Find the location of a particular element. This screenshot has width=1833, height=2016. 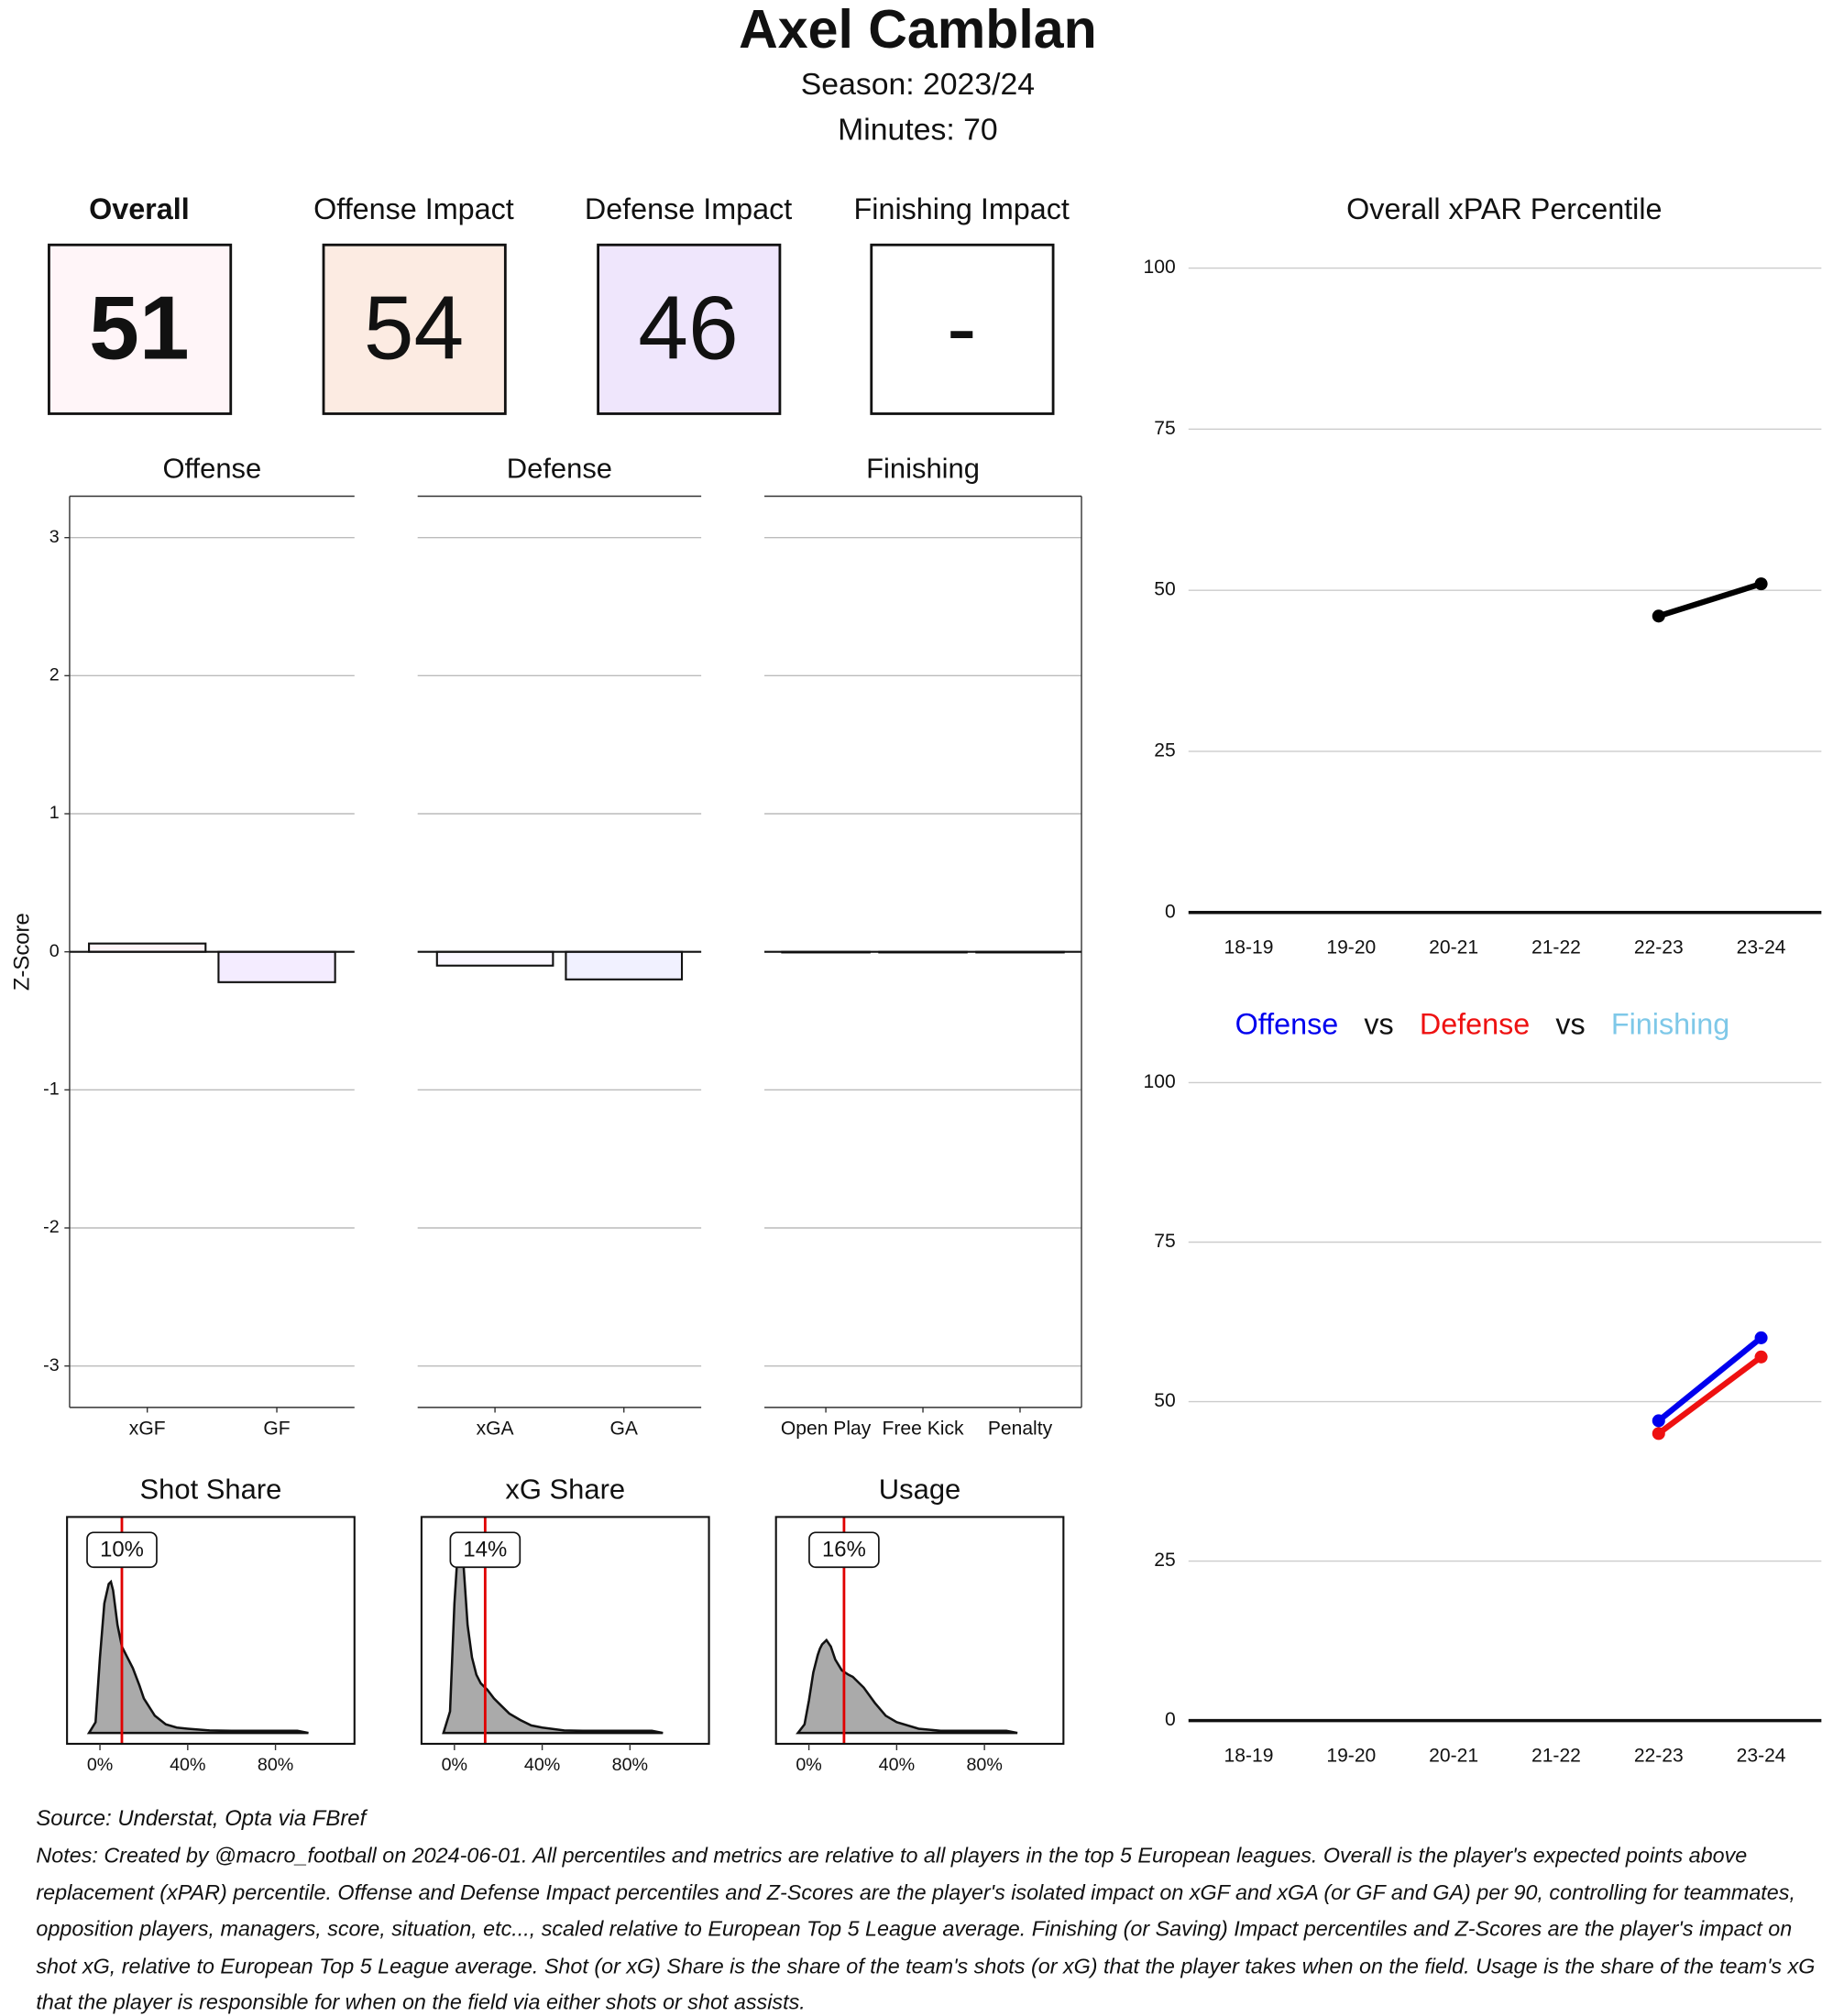

x-tick-label: xGA is located at coordinates (496, 1428).